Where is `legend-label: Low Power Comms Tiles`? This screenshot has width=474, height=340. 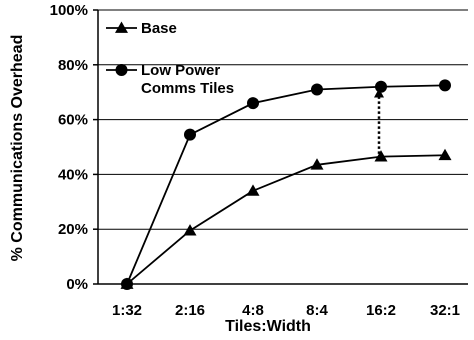
legend-label: Low Power Comms Tiles is located at coordinates (187, 79).